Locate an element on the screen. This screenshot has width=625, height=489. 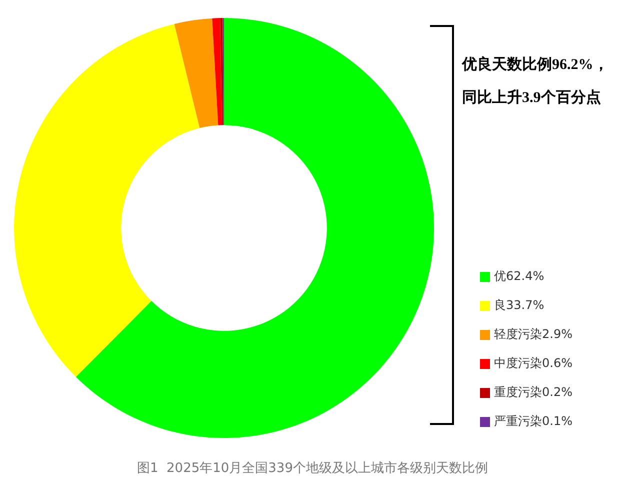
text: 图1 2025年10月全国339个地级及以上城市各级别天数比例 is located at coordinates (312, 468).